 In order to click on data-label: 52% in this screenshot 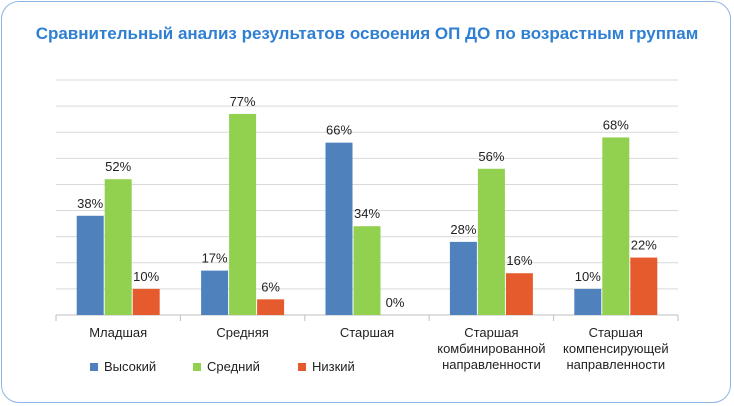, I will do `click(118, 166)`.